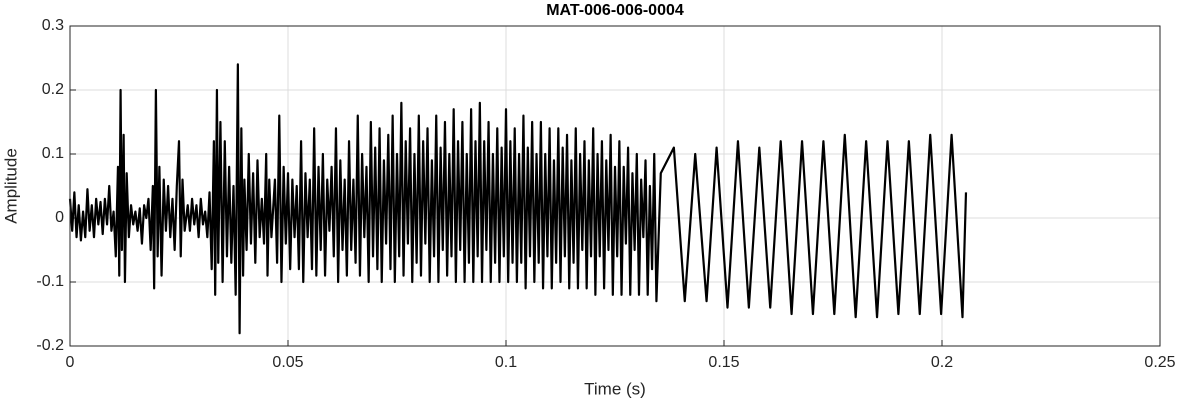 This screenshot has height=404, width=1182. I want to click on x-tick-label: 0.15, so click(723, 362).